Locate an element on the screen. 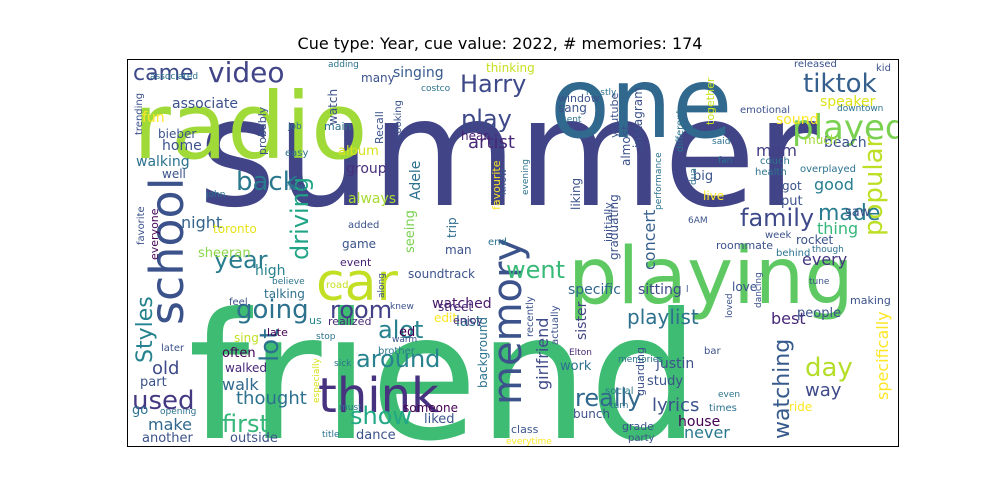 This screenshot has width=1000, height=500. word-work: work is located at coordinates (576, 366).